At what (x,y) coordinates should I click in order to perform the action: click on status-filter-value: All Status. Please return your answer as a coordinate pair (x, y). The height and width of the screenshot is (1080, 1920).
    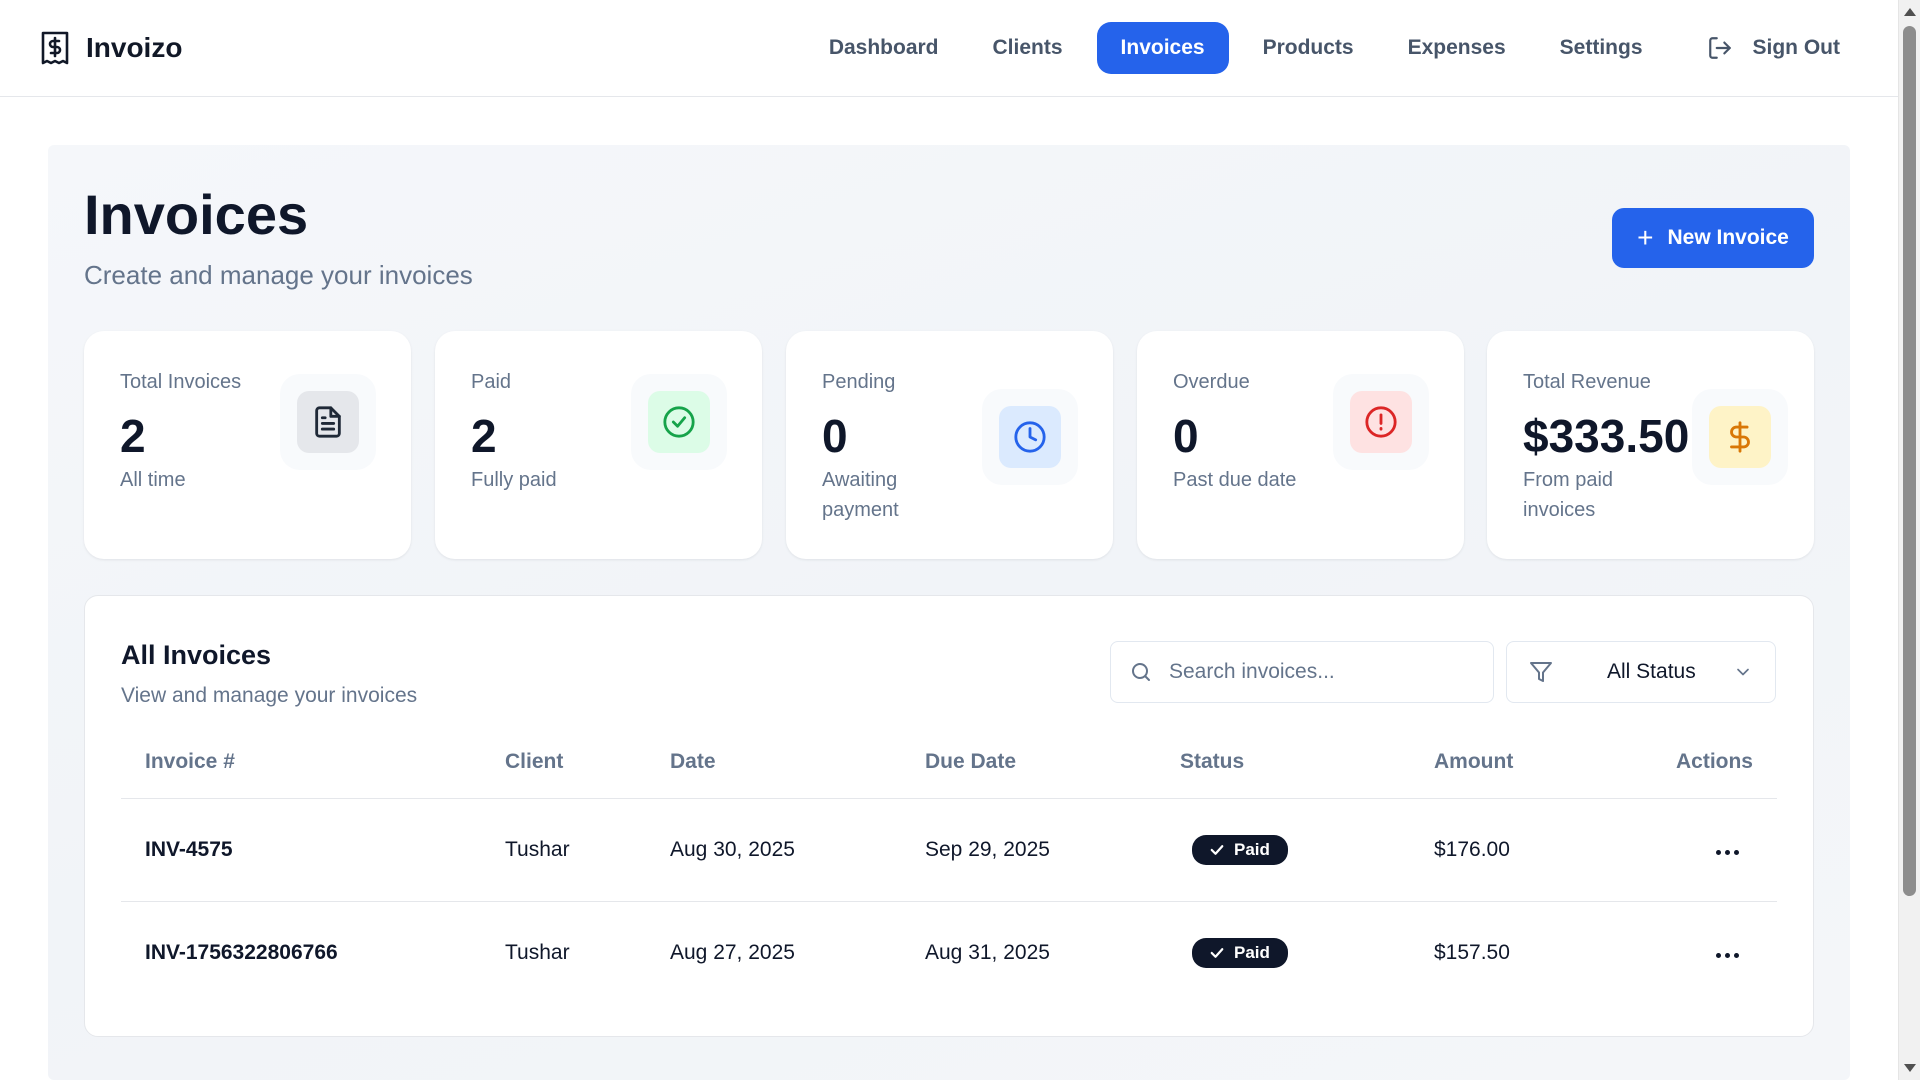
    Looking at the image, I should click on (1651, 671).